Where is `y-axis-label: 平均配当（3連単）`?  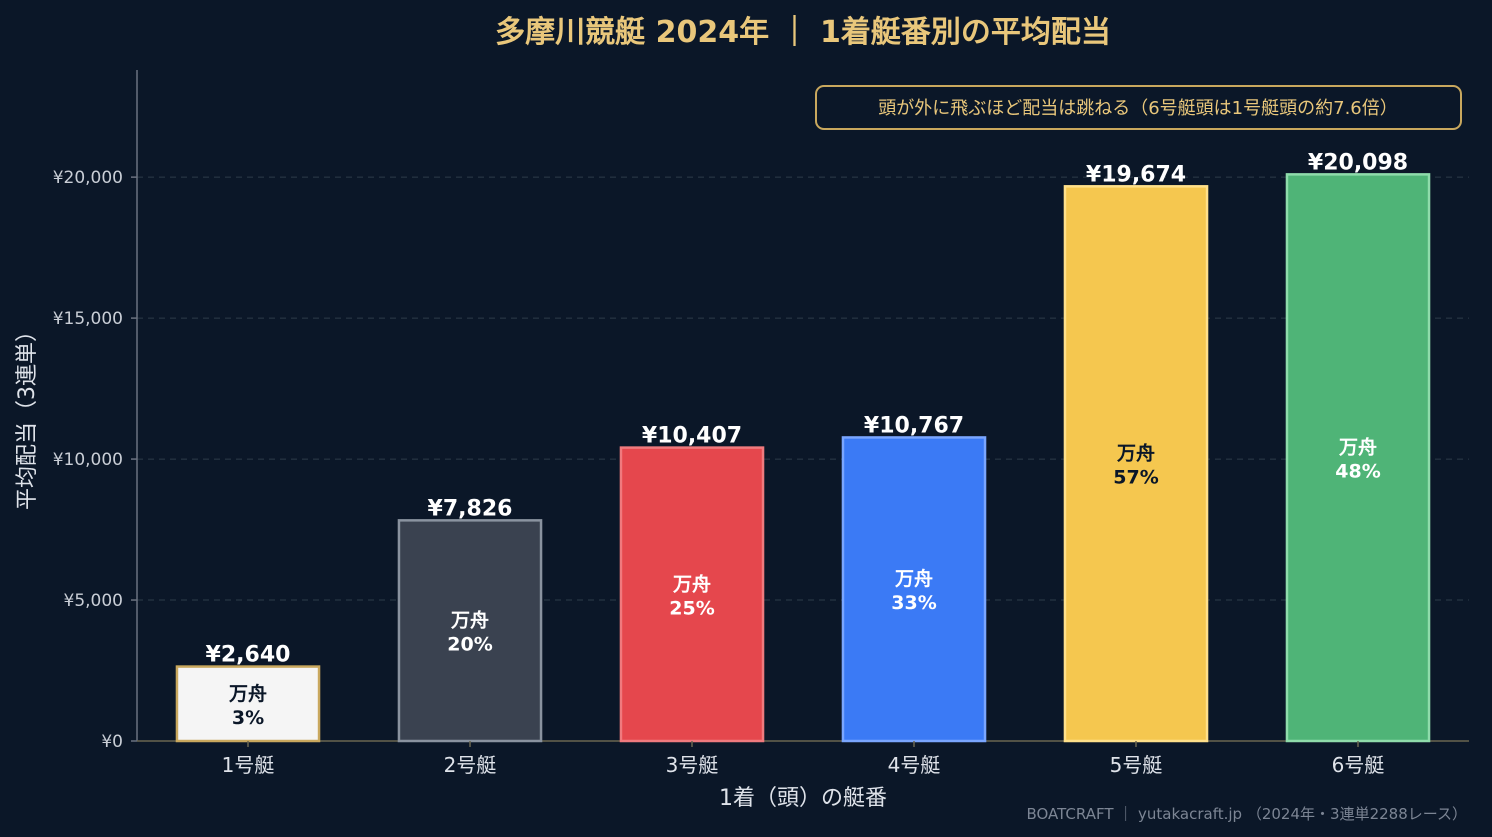
y-axis-label: 平均配当（3連単） is located at coordinates (27, 415).